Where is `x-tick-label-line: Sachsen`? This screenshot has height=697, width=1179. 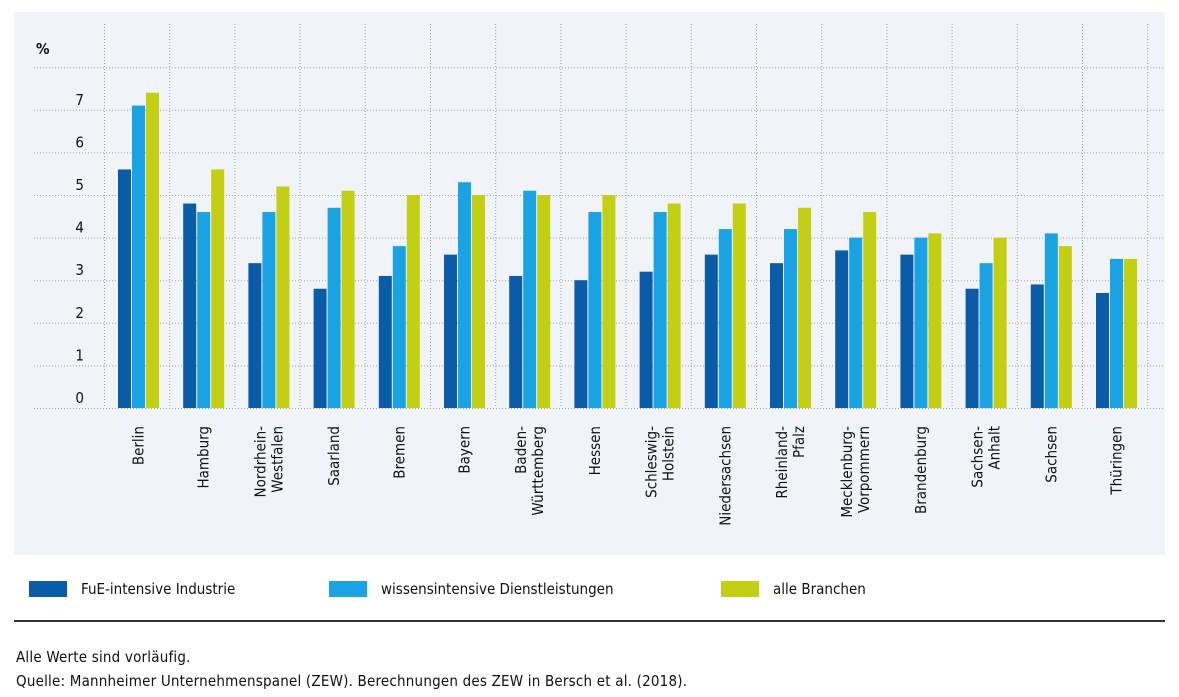 x-tick-label-line: Sachsen is located at coordinates (1051, 454).